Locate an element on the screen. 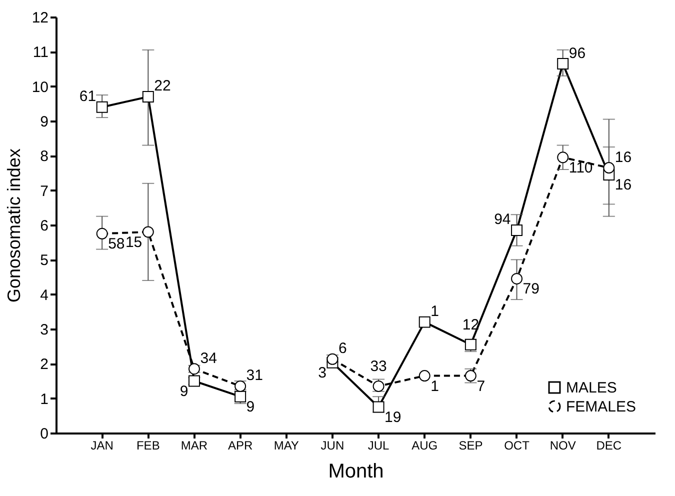  x-tick-label: OCT is located at coordinates (517, 445).